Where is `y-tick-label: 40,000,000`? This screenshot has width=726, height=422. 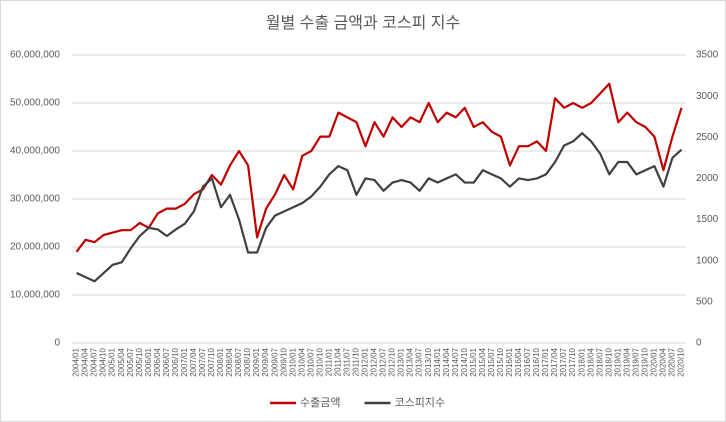
y-tick-label: 40,000,000 is located at coordinates (35, 151).